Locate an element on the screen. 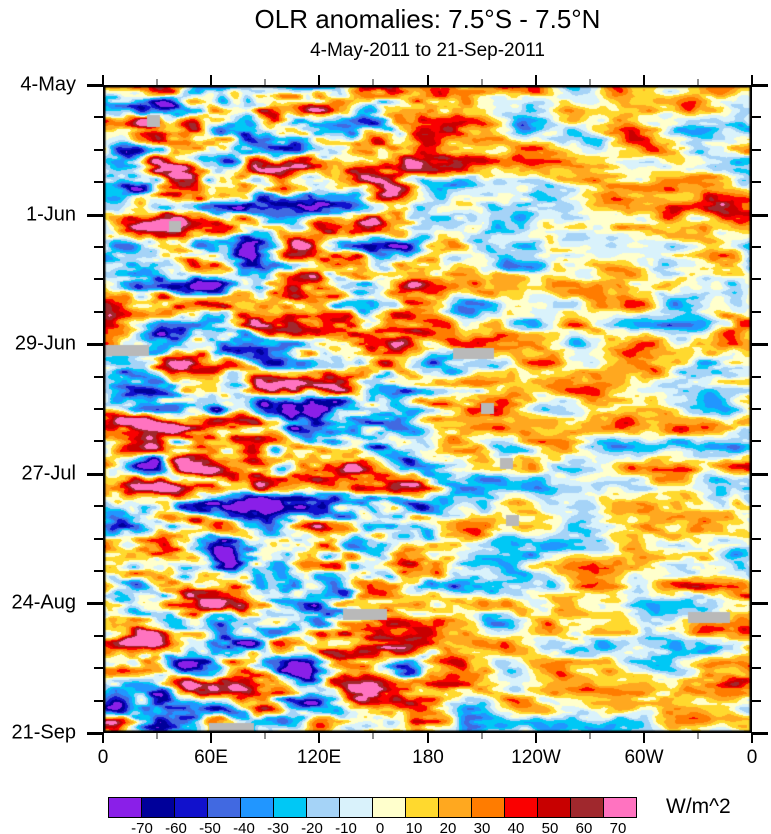  colorbar-tick-label: 70 is located at coordinates (618, 827).